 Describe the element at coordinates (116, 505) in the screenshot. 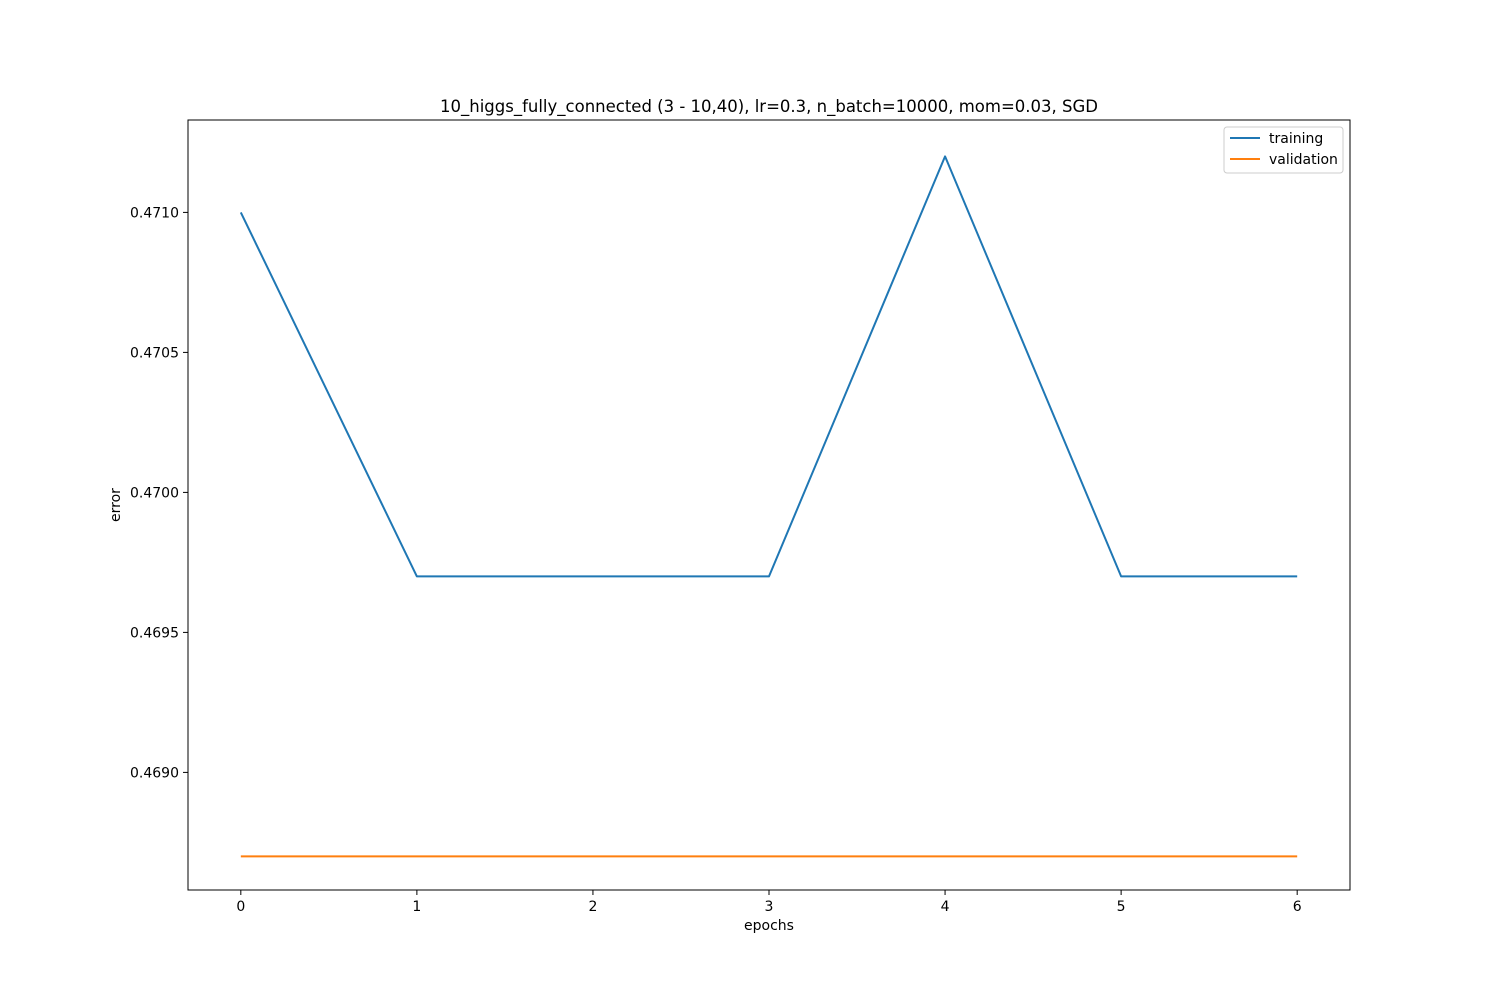

I see `y-axis-label: error` at that location.